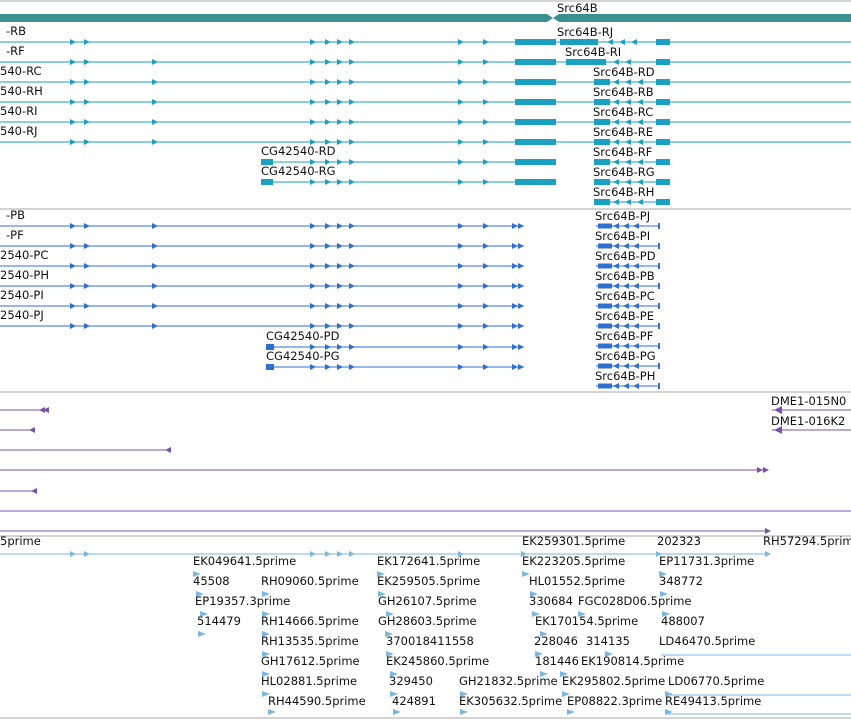  Describe the element at coordinates (15, 215) in the screenshot. I see `transcript-label: -PB` at that location.